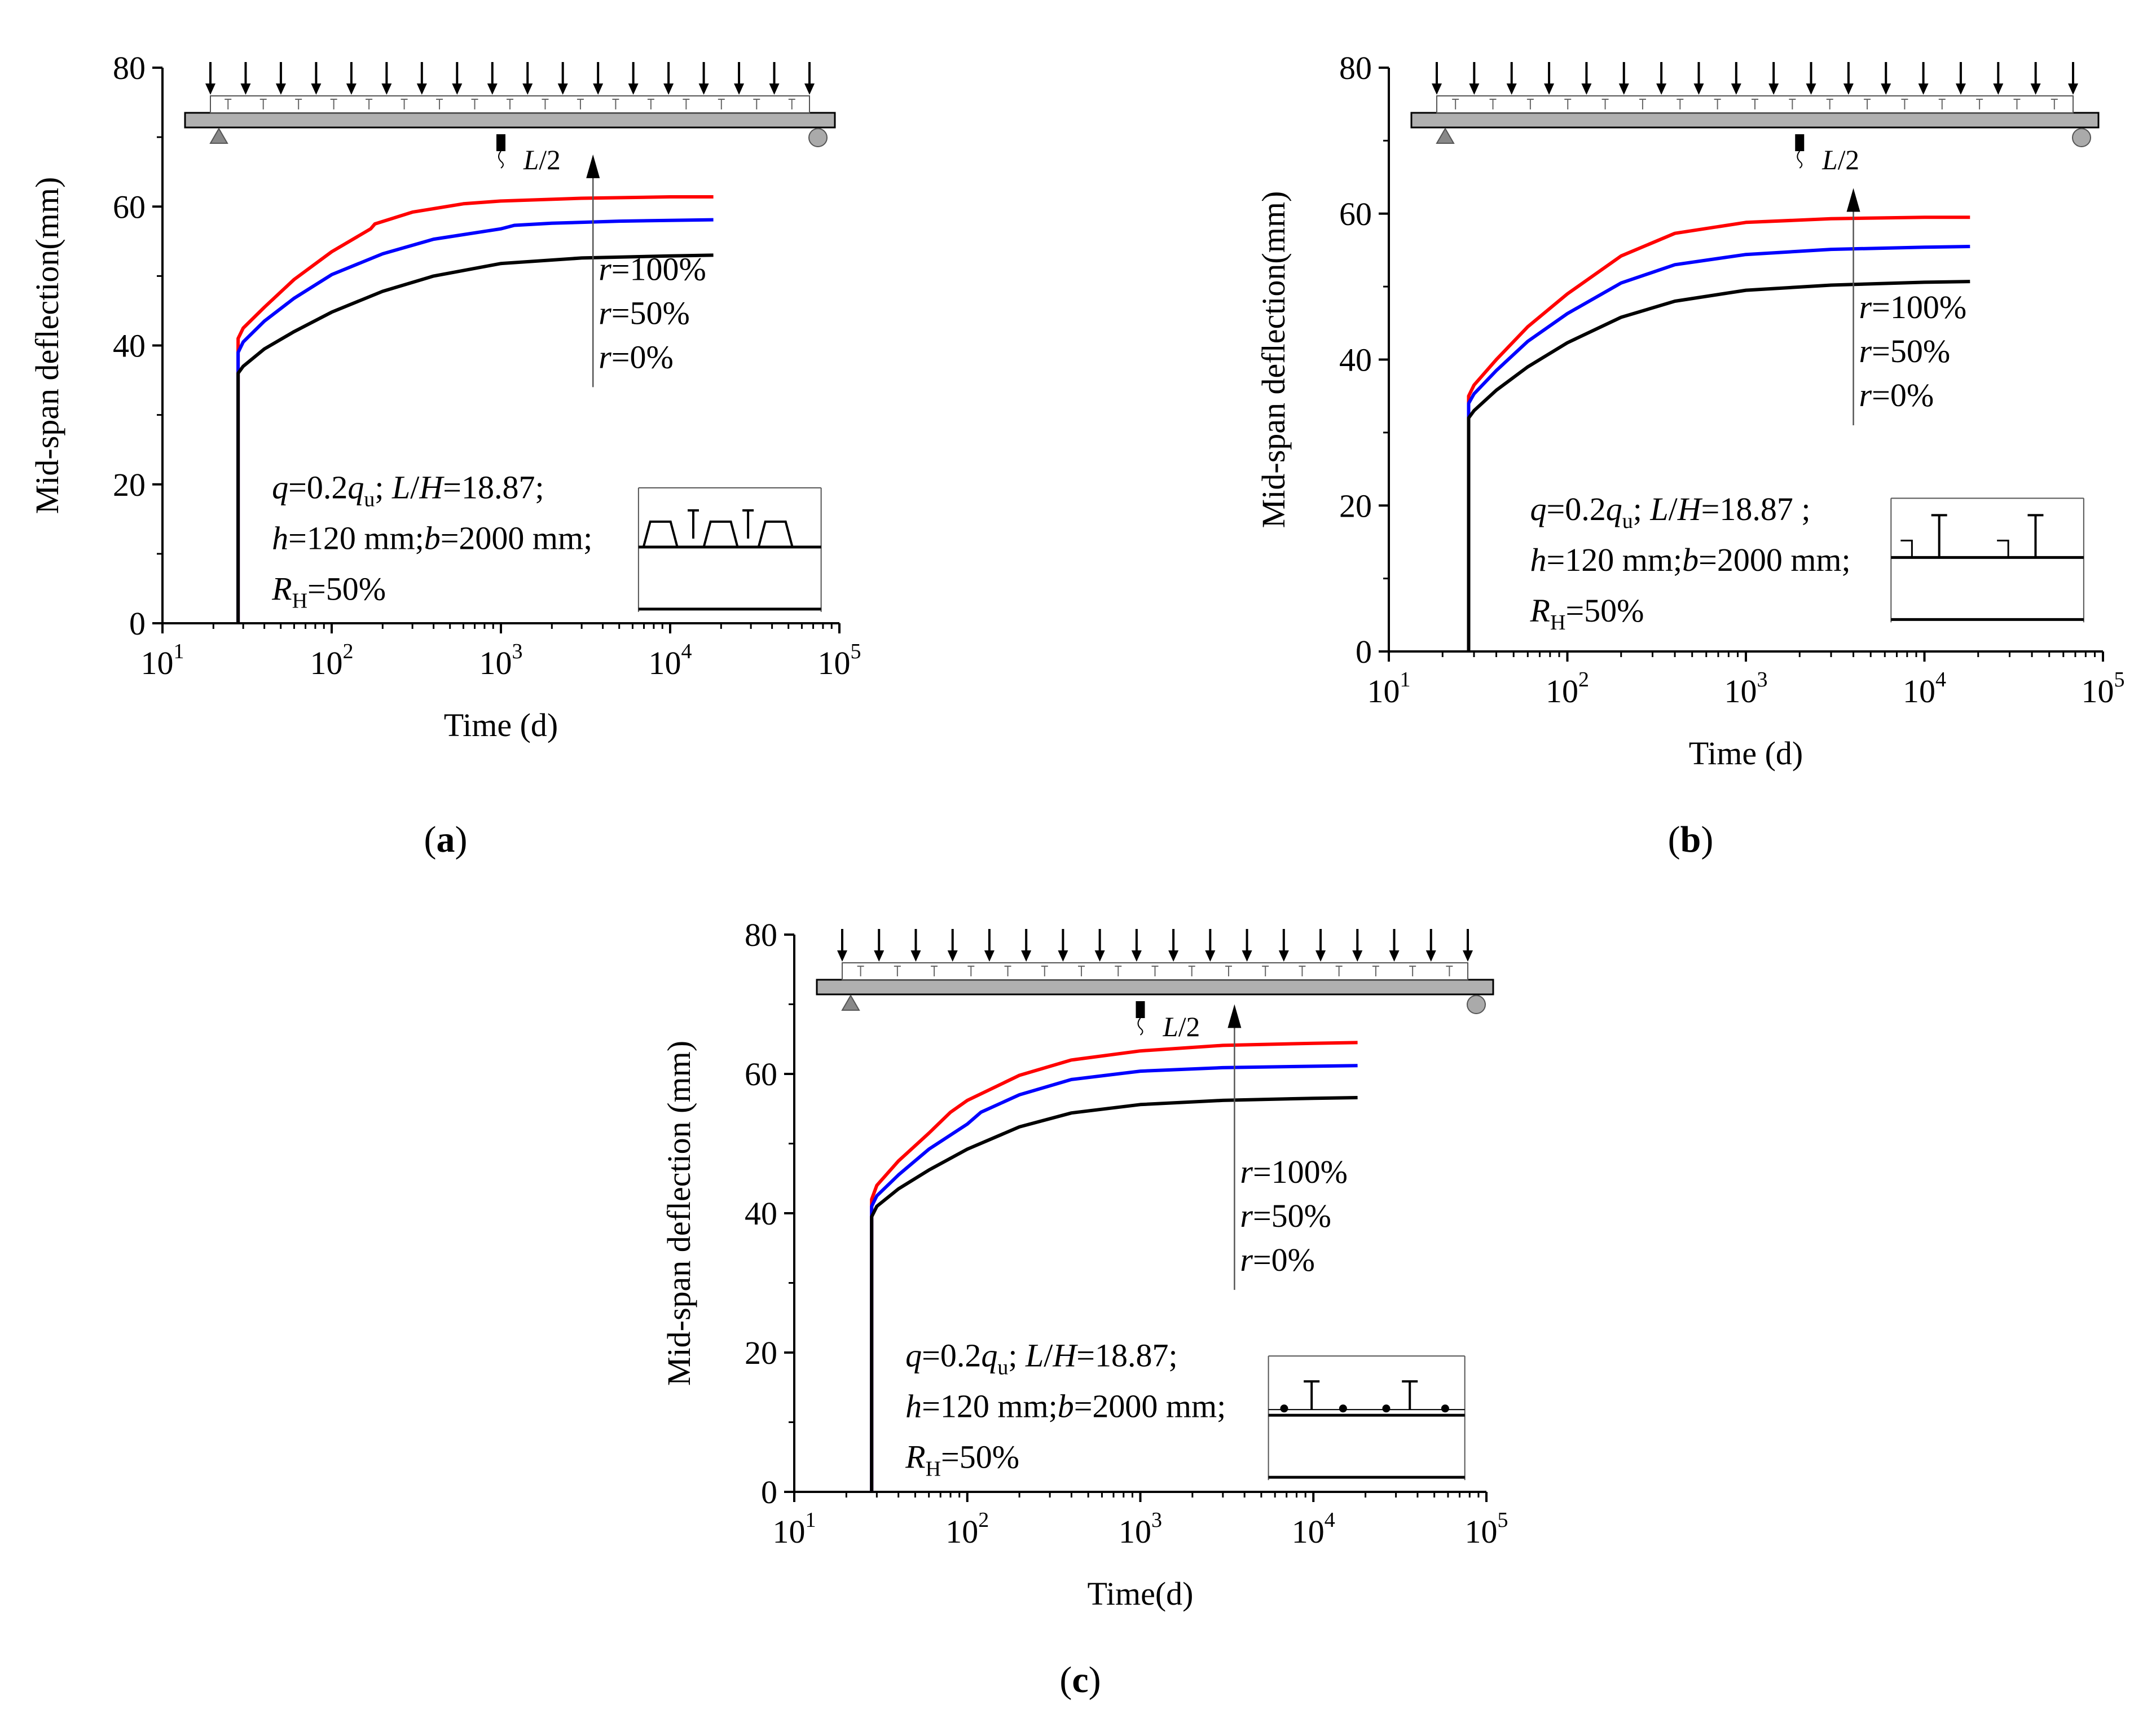 Image resolution: width=2156 pixels, height=1722 pixels. I want to click on trapezoid-rib-deck-section-icon, so click(729, 549).